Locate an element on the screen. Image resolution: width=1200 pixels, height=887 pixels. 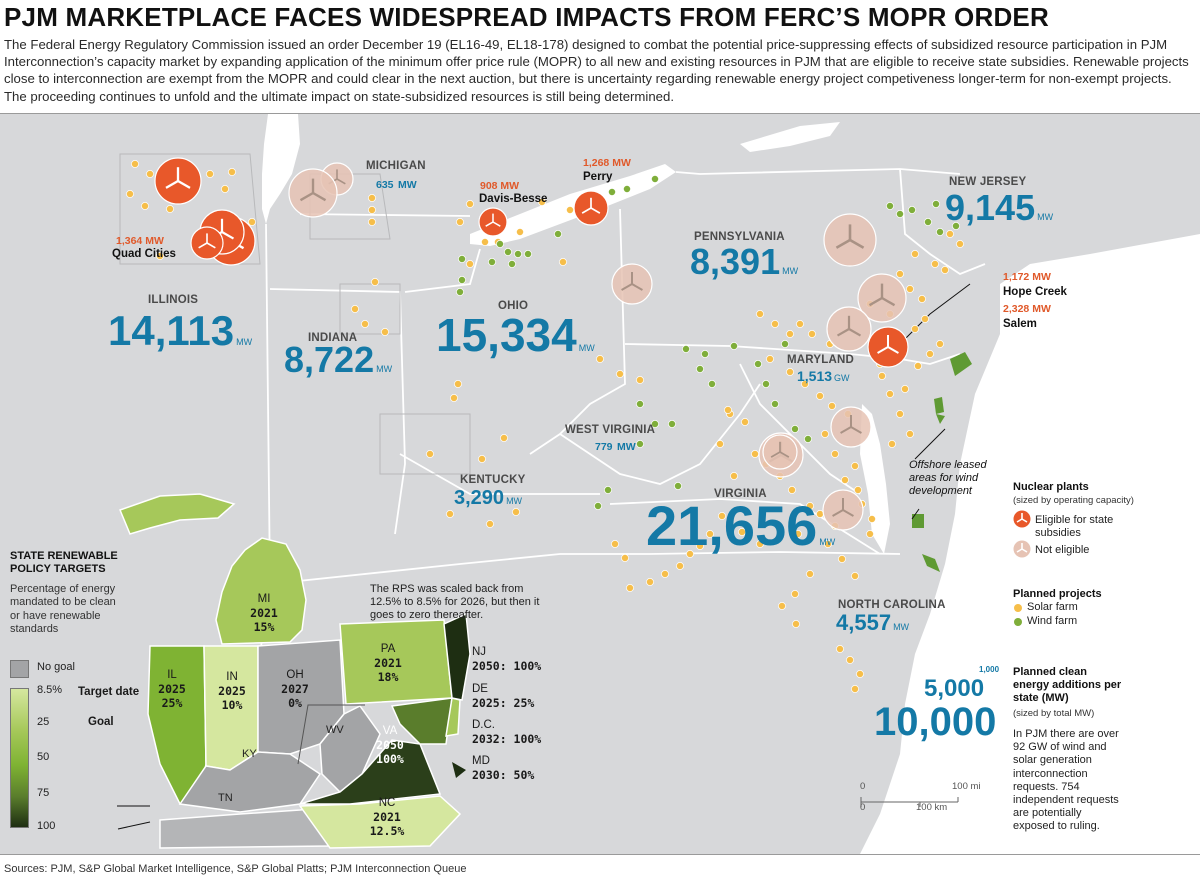
inset-label-ky: KY is located at coordinates (249, 754).